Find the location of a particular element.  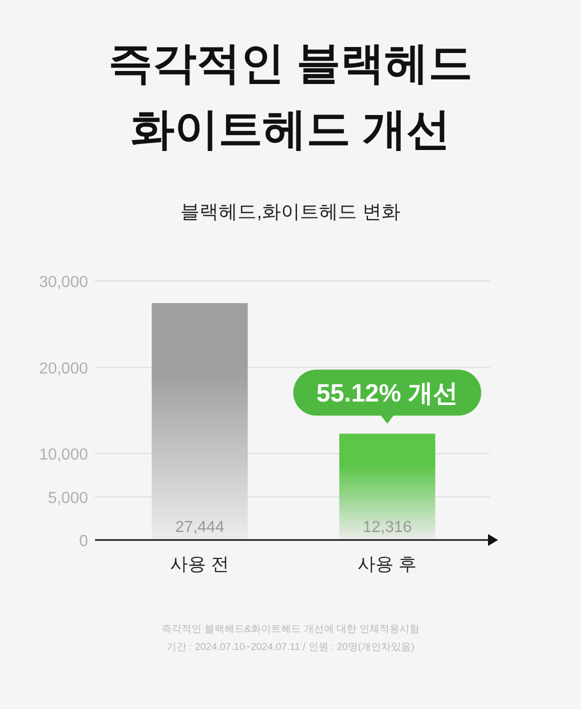

y-tick-label: 20,000 is located at coordinates (63, 369).